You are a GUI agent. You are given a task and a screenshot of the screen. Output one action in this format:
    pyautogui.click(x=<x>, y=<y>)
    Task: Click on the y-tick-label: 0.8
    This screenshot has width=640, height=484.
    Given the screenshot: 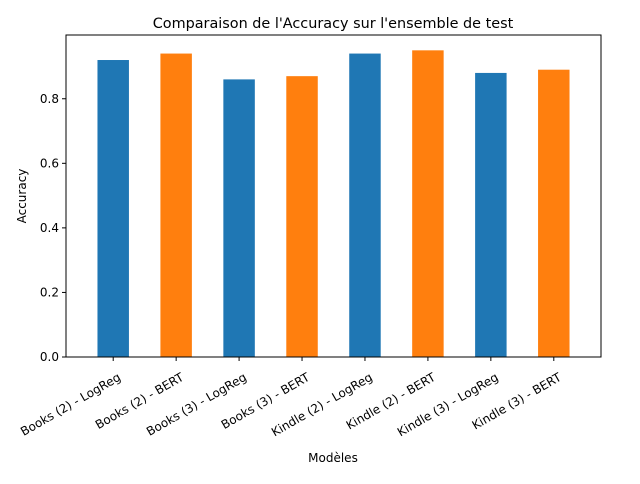 What is the action you would take?
    pyautogui.click(x=49, y=99)
    